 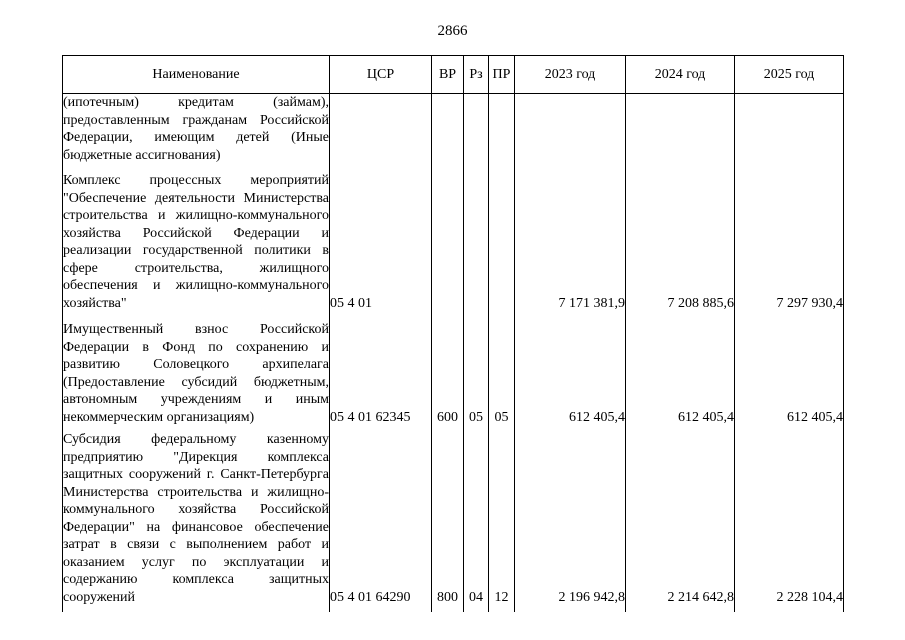 What do you see at coordinates (447, 371) in the screenshot?
I see `row-vr: 600` at bounding box center [447, 371].